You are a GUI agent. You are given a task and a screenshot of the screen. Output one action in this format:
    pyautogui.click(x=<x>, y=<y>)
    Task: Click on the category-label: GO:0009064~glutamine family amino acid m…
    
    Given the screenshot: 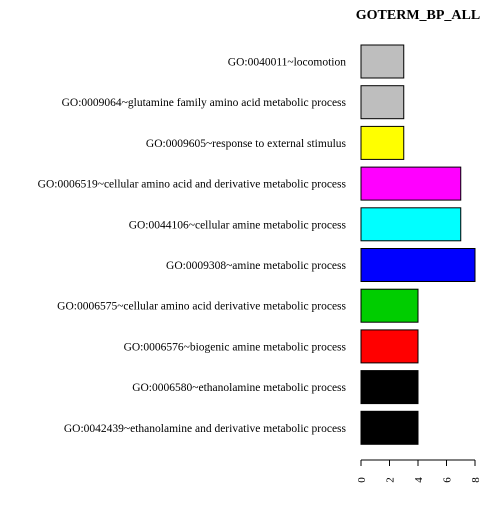 What is the action you would take?
    pyautogui.click(x=204, y=103)
    